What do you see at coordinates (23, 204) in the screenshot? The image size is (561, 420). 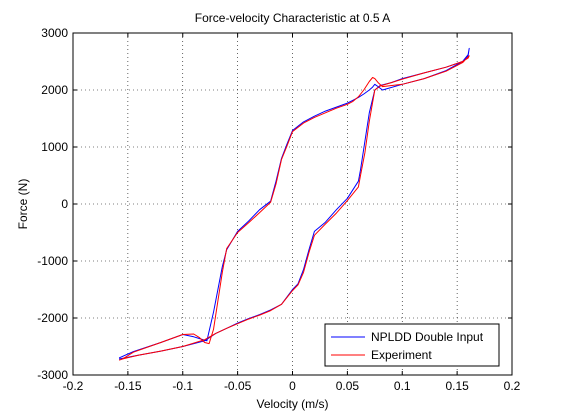 I see `y-axis-label: Force (N)` at bounding box center [23, 204].